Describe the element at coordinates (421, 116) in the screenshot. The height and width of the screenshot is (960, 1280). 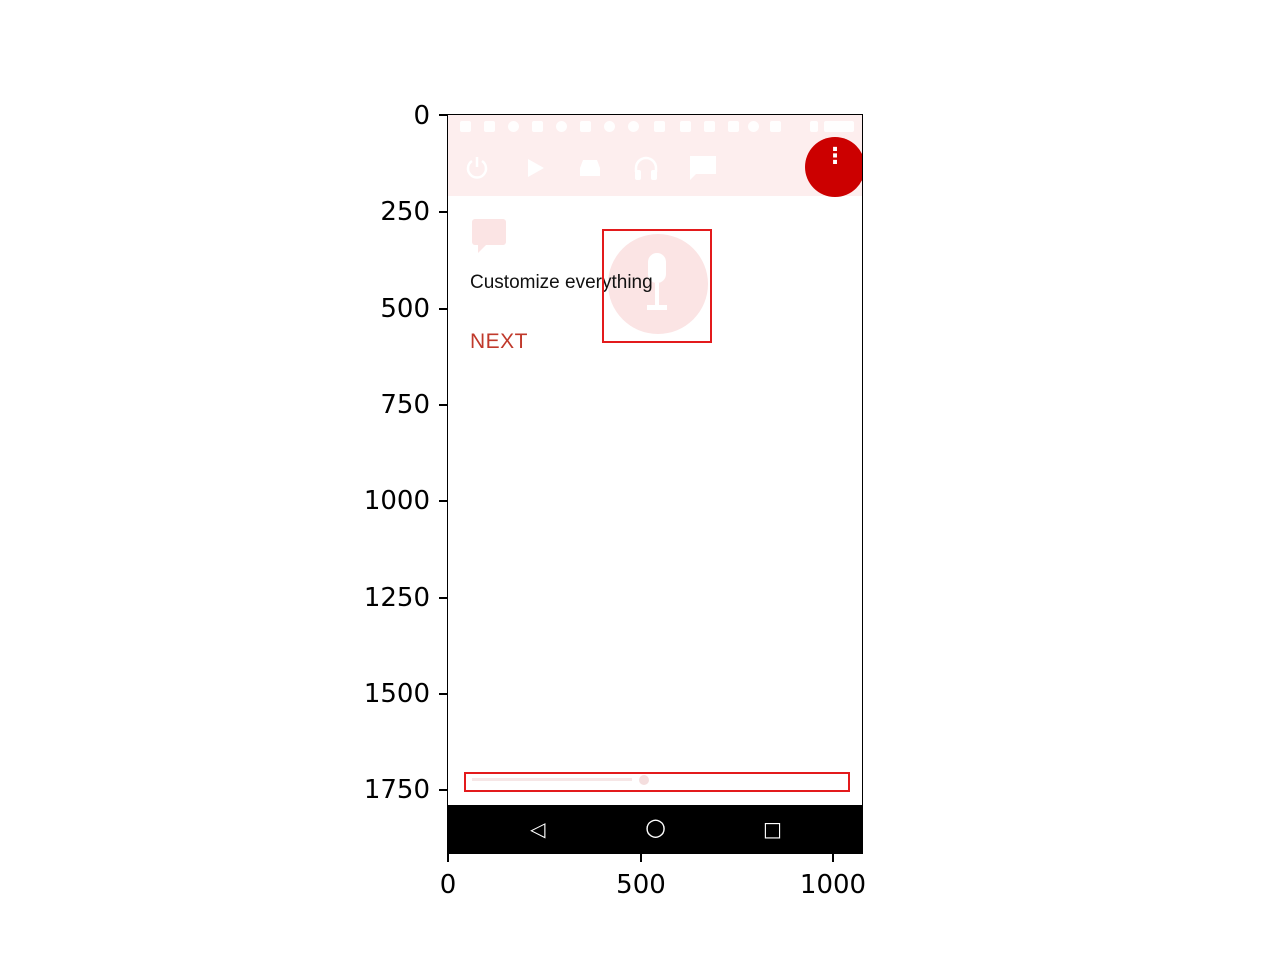
I see `y-tick-label: 0` at that location.